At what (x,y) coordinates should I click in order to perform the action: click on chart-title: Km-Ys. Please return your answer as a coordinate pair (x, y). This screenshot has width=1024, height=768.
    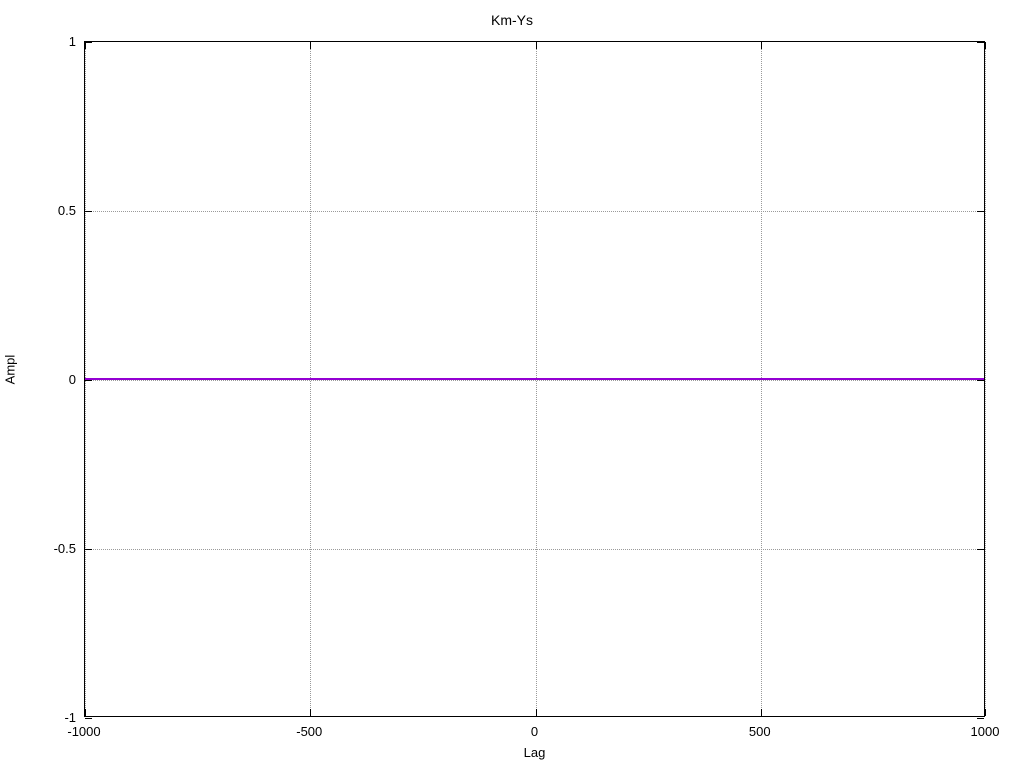
    Looking at the image, I should click on (512, 20).